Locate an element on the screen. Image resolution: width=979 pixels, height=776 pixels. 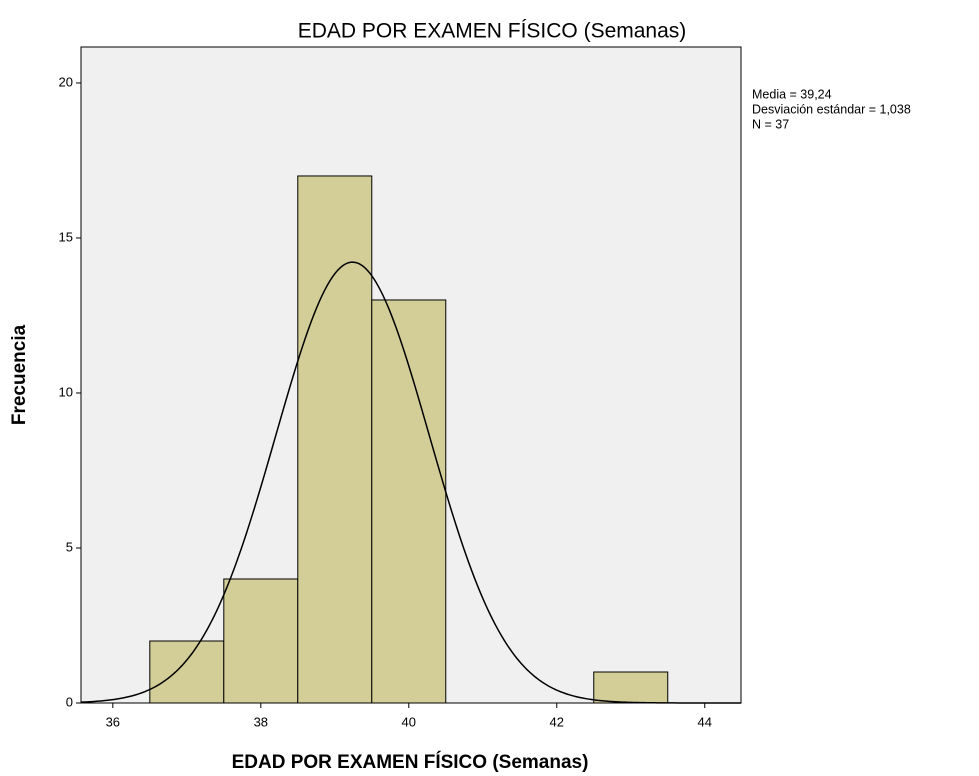
chart-title: EDAD POR EXAMEN FÍSICO (Semanas) is located at coordinates (492, 31).